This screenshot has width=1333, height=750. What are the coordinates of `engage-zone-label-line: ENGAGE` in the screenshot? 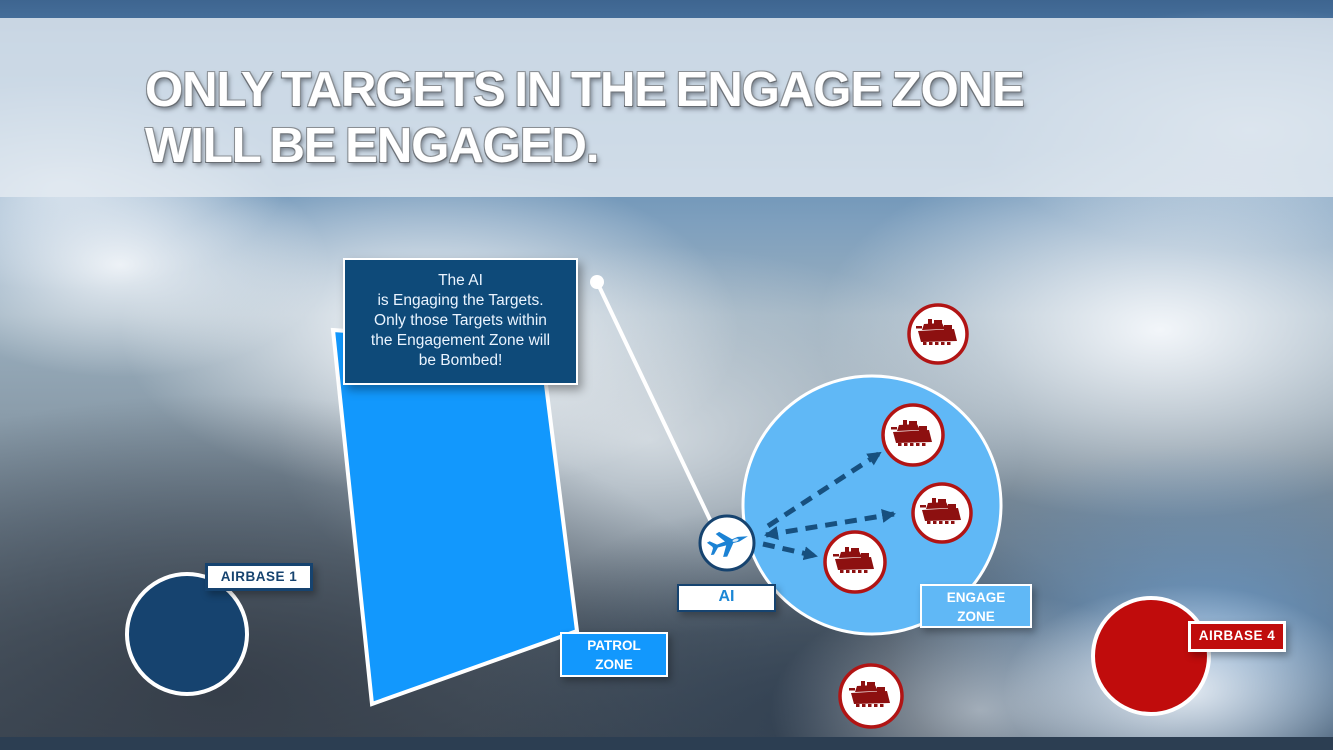 It's located at (976, 597).